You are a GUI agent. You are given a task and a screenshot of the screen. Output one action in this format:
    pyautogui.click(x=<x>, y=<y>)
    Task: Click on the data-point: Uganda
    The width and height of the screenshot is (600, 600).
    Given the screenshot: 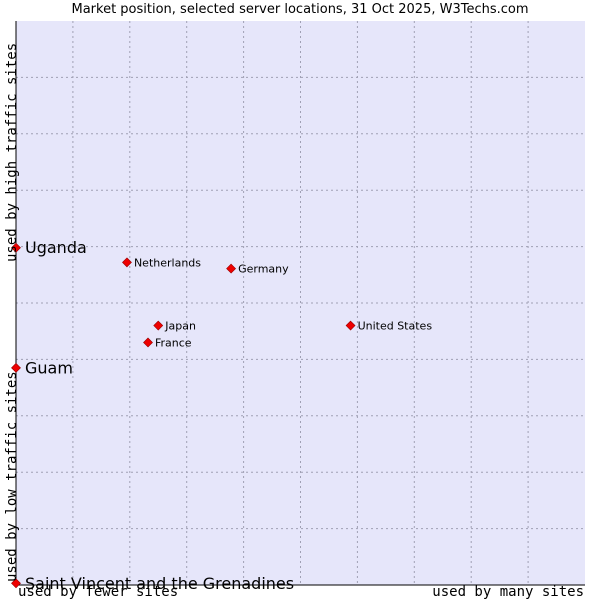 What is the action you would take?
    pyautogui.click(x=49, y=247)
    